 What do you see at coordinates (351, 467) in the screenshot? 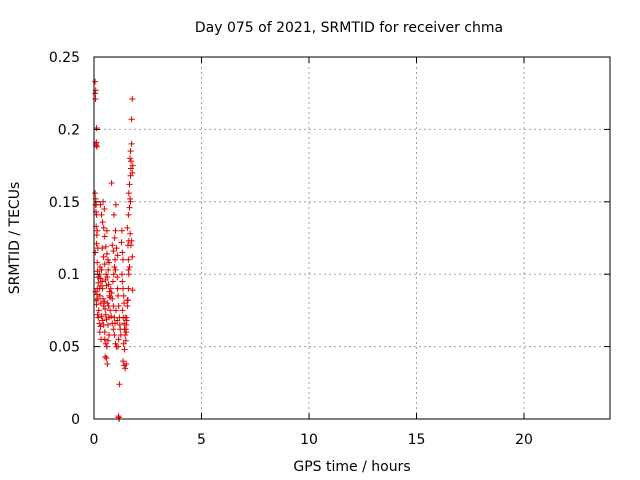
I see `x-axis-label: GPS time / hours` at bounding box center [351, 467].